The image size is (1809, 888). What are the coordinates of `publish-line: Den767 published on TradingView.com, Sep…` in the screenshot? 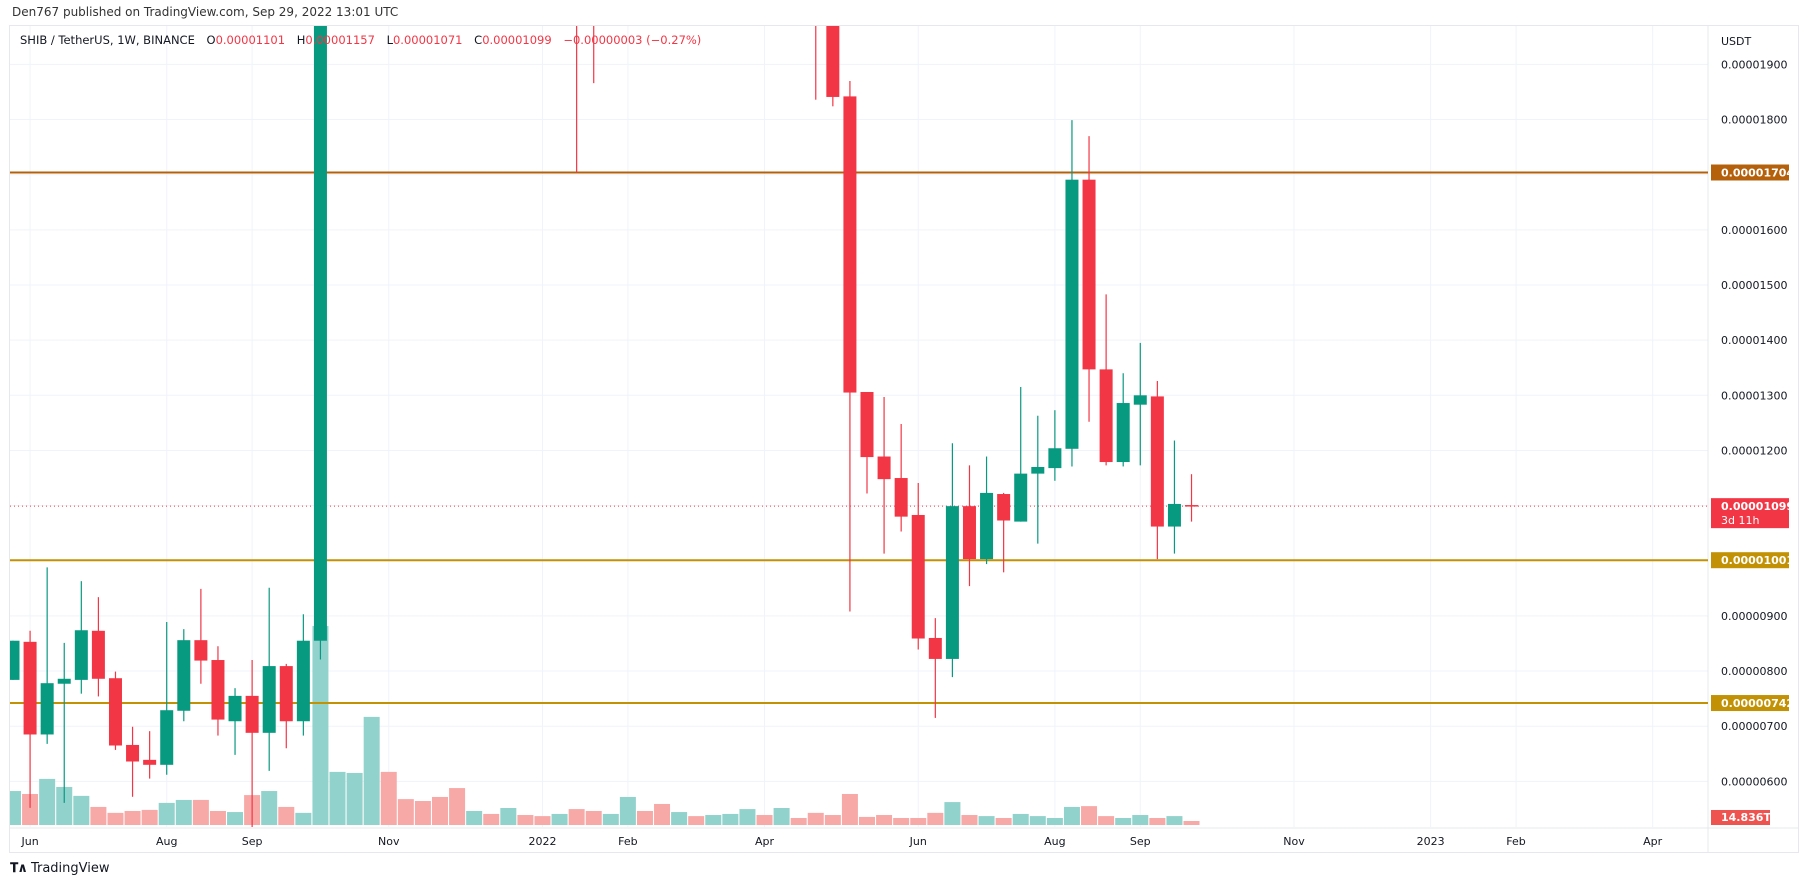 It's located at (205, 12).